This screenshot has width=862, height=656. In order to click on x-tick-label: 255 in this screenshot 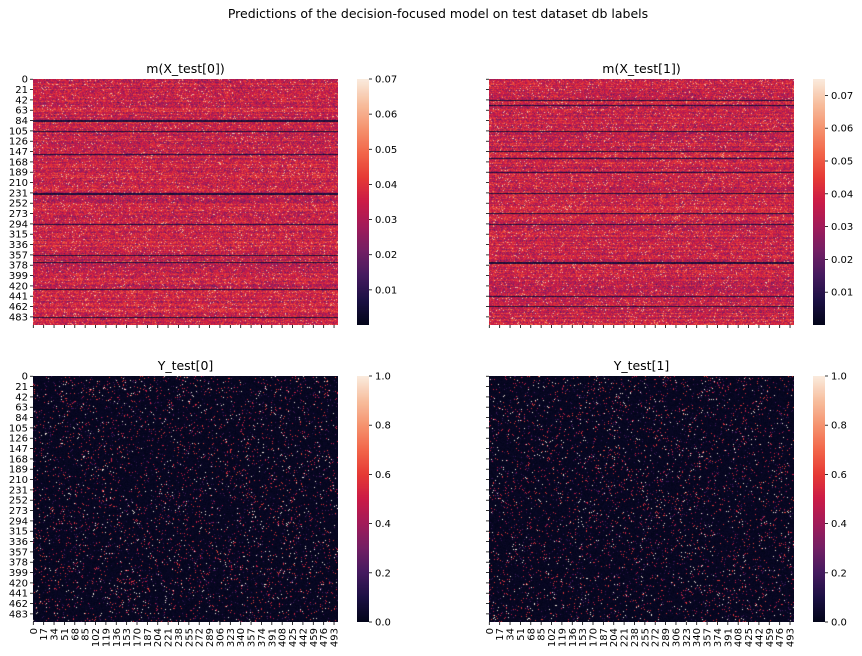, I will do `click(189, 637)`.